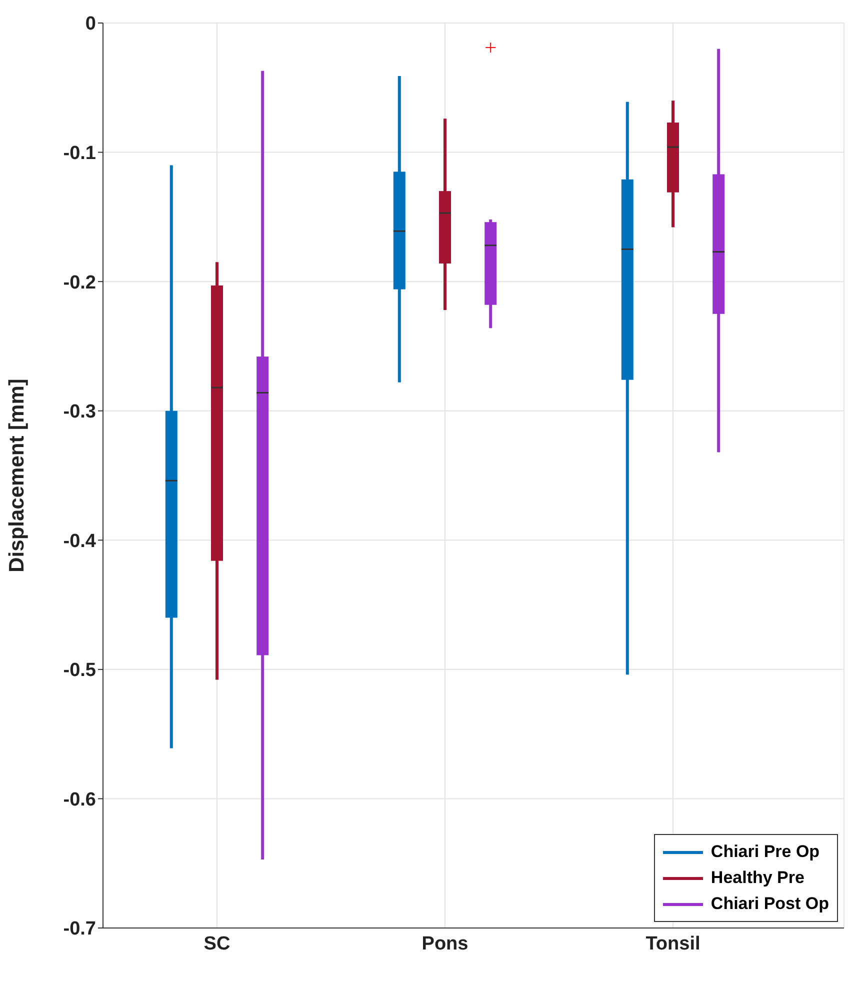 This screenshot has width=856, height=992. I want to click on x-tick-label: Pons, so click(445, 943).